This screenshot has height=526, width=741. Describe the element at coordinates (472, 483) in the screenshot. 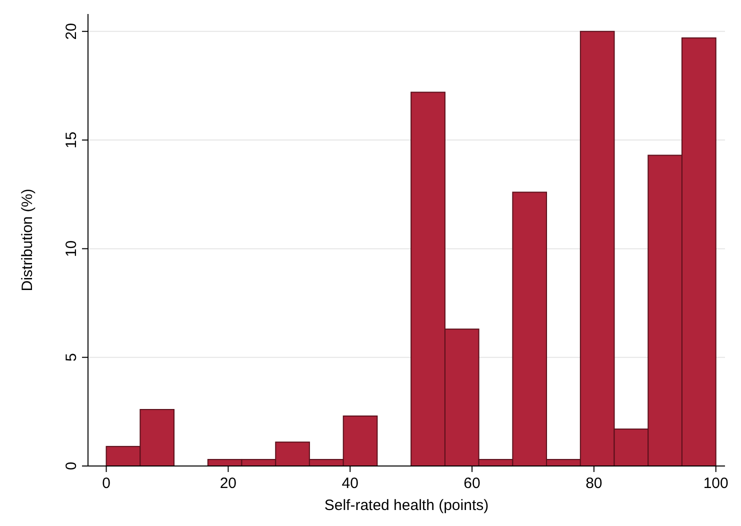

I see `x-tick-label: 60` at that location.